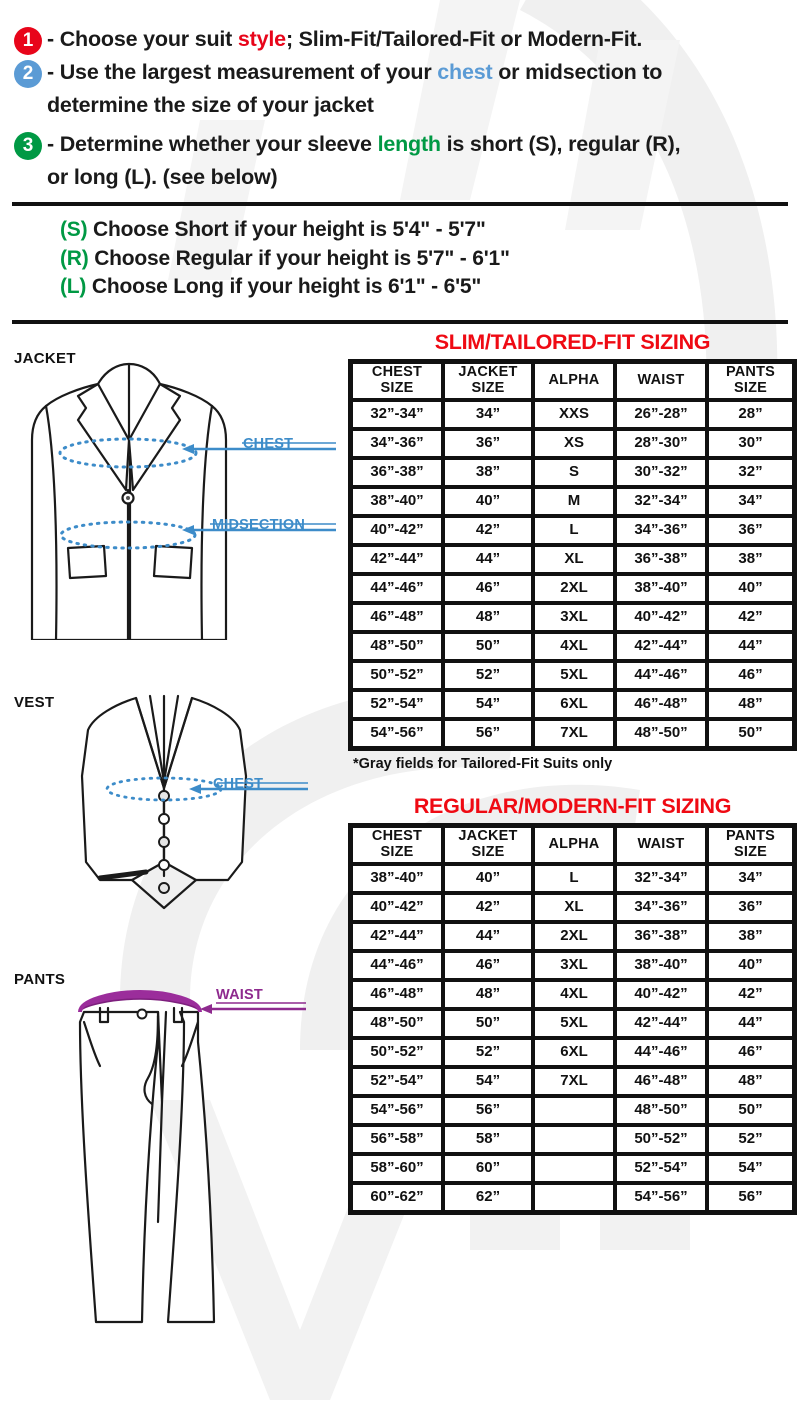 The image size is (800, 1422). Describe the element at coordinates (574, 994) in the screenshot. I see `regular-cell-alpha-4: 4XL` at that location.